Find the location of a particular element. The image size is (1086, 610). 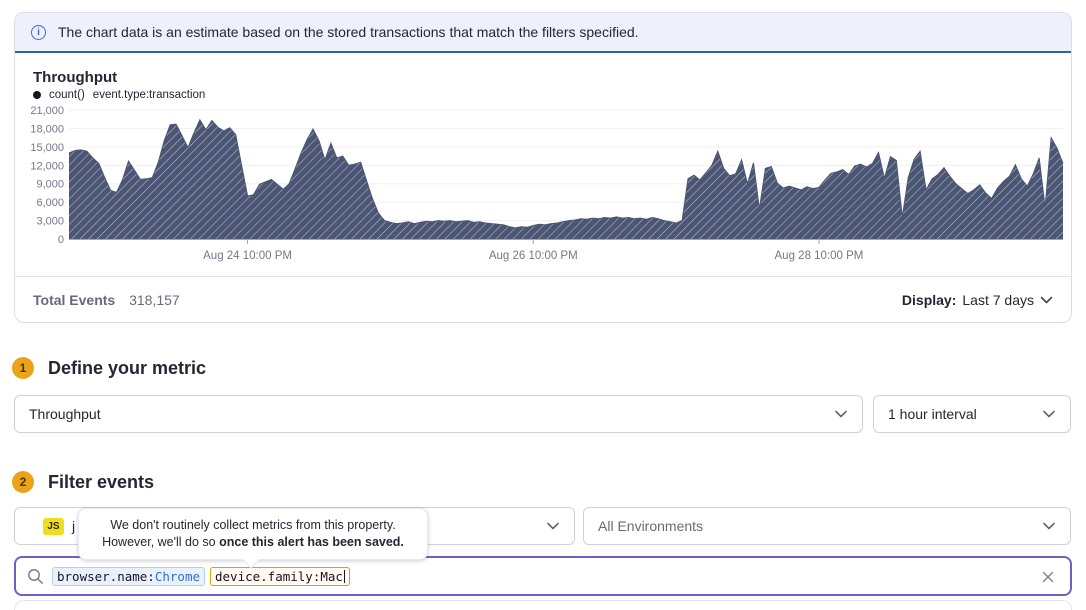

svg-text: 9,000 is located at coordinates (50, 185).